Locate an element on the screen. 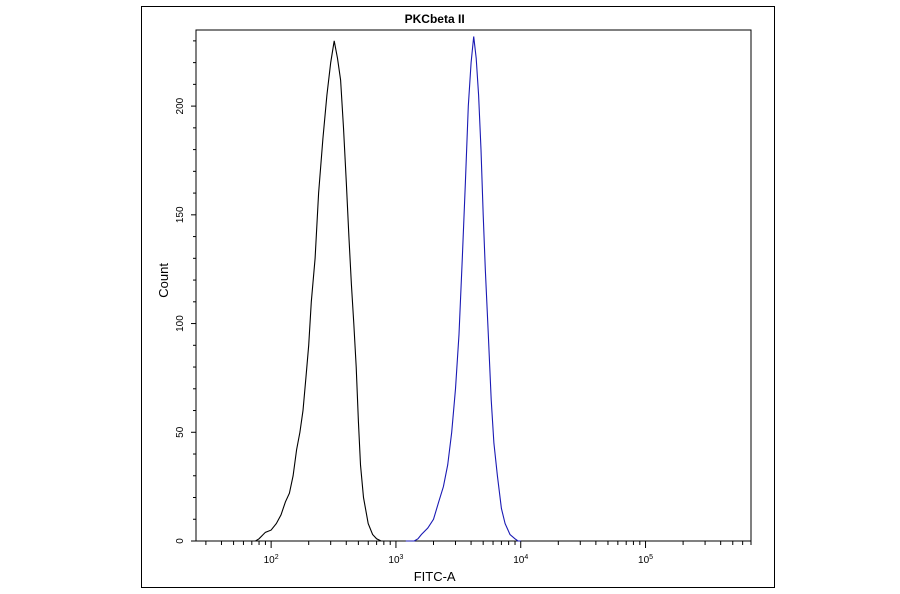 This screenshot has height=594, width=900. y-axis-label: Count is located at coordinates (163, 280).